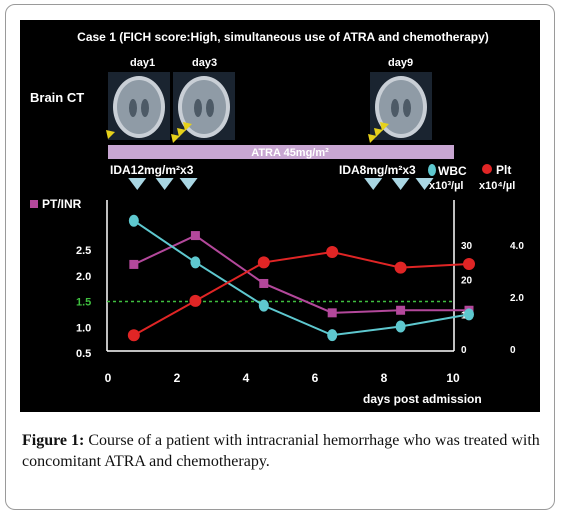 This screenshot has height=515, width=562. What do you see at coordinates (108, 378) in the screenshot?
I see `x-tick-label: 0` at bounding box center [108, 378].